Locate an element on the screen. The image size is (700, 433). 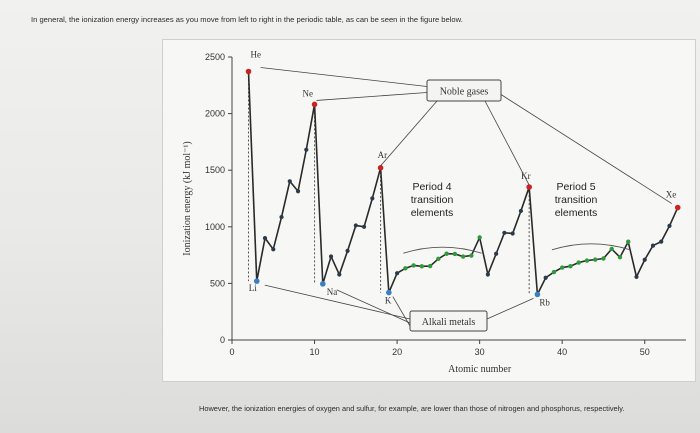
x-tick-label: 0 is located at coordinates (231, 352).